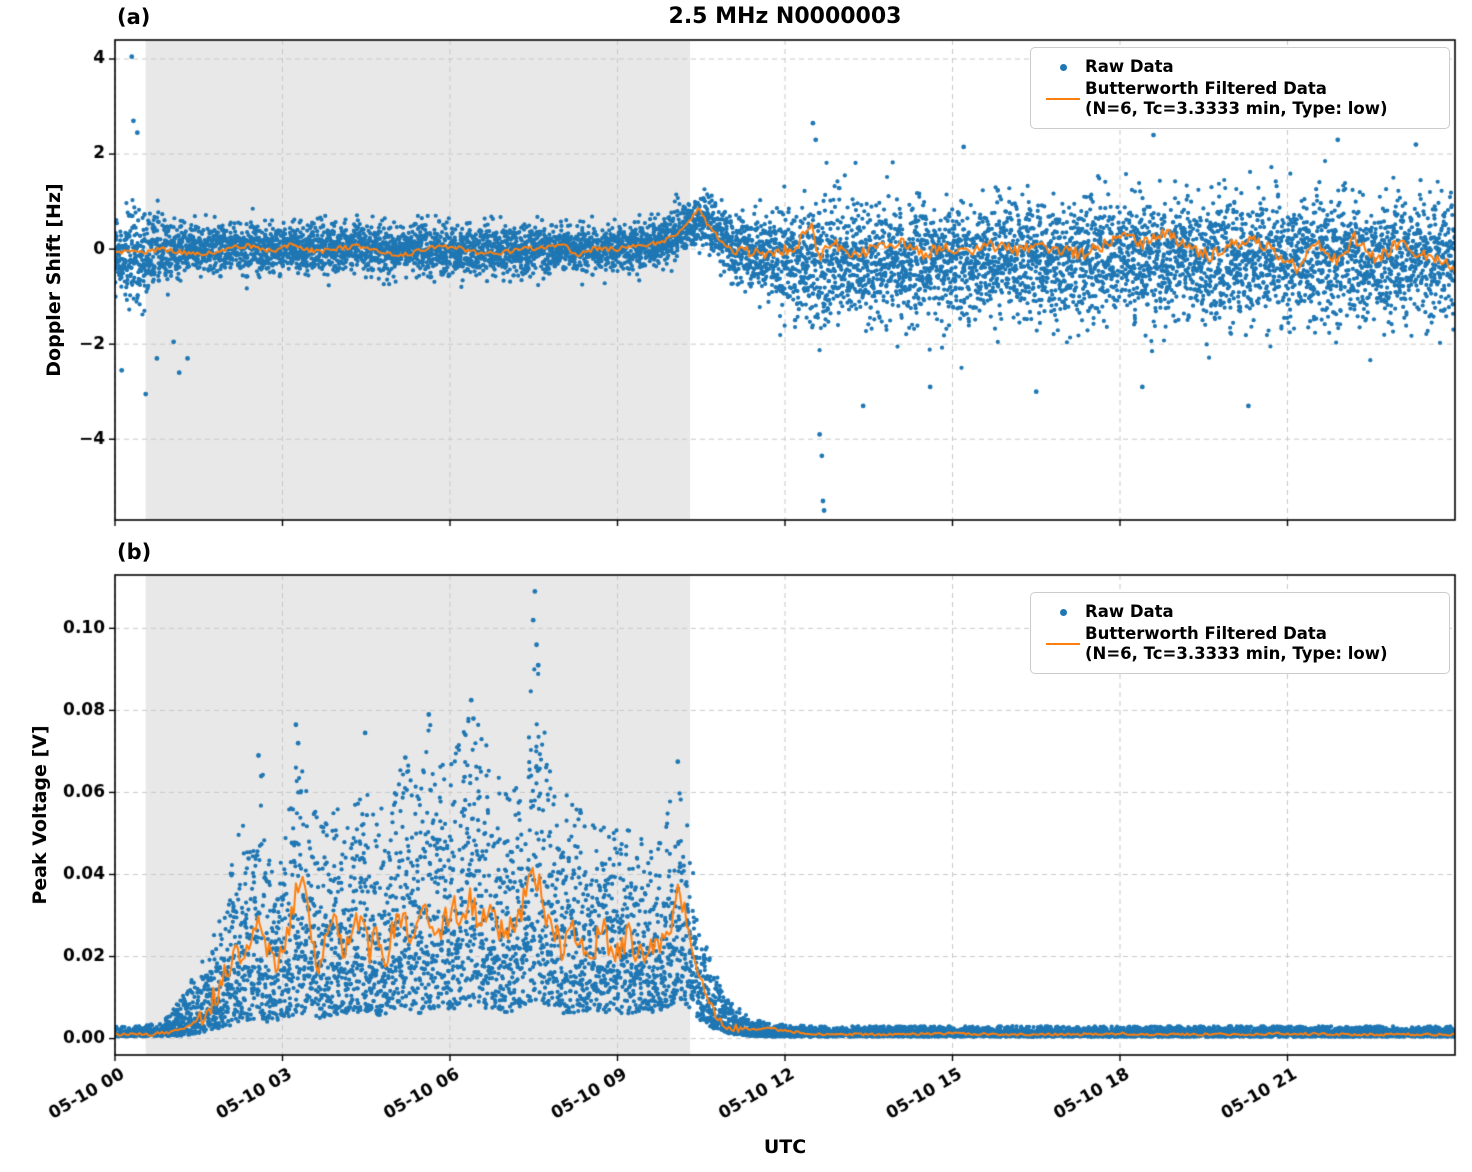 The image size is (1472, 1172). Describe the element at coordinates (785, 1147) in the screenshot. I see `utc-axis-label: UTC` at that location.